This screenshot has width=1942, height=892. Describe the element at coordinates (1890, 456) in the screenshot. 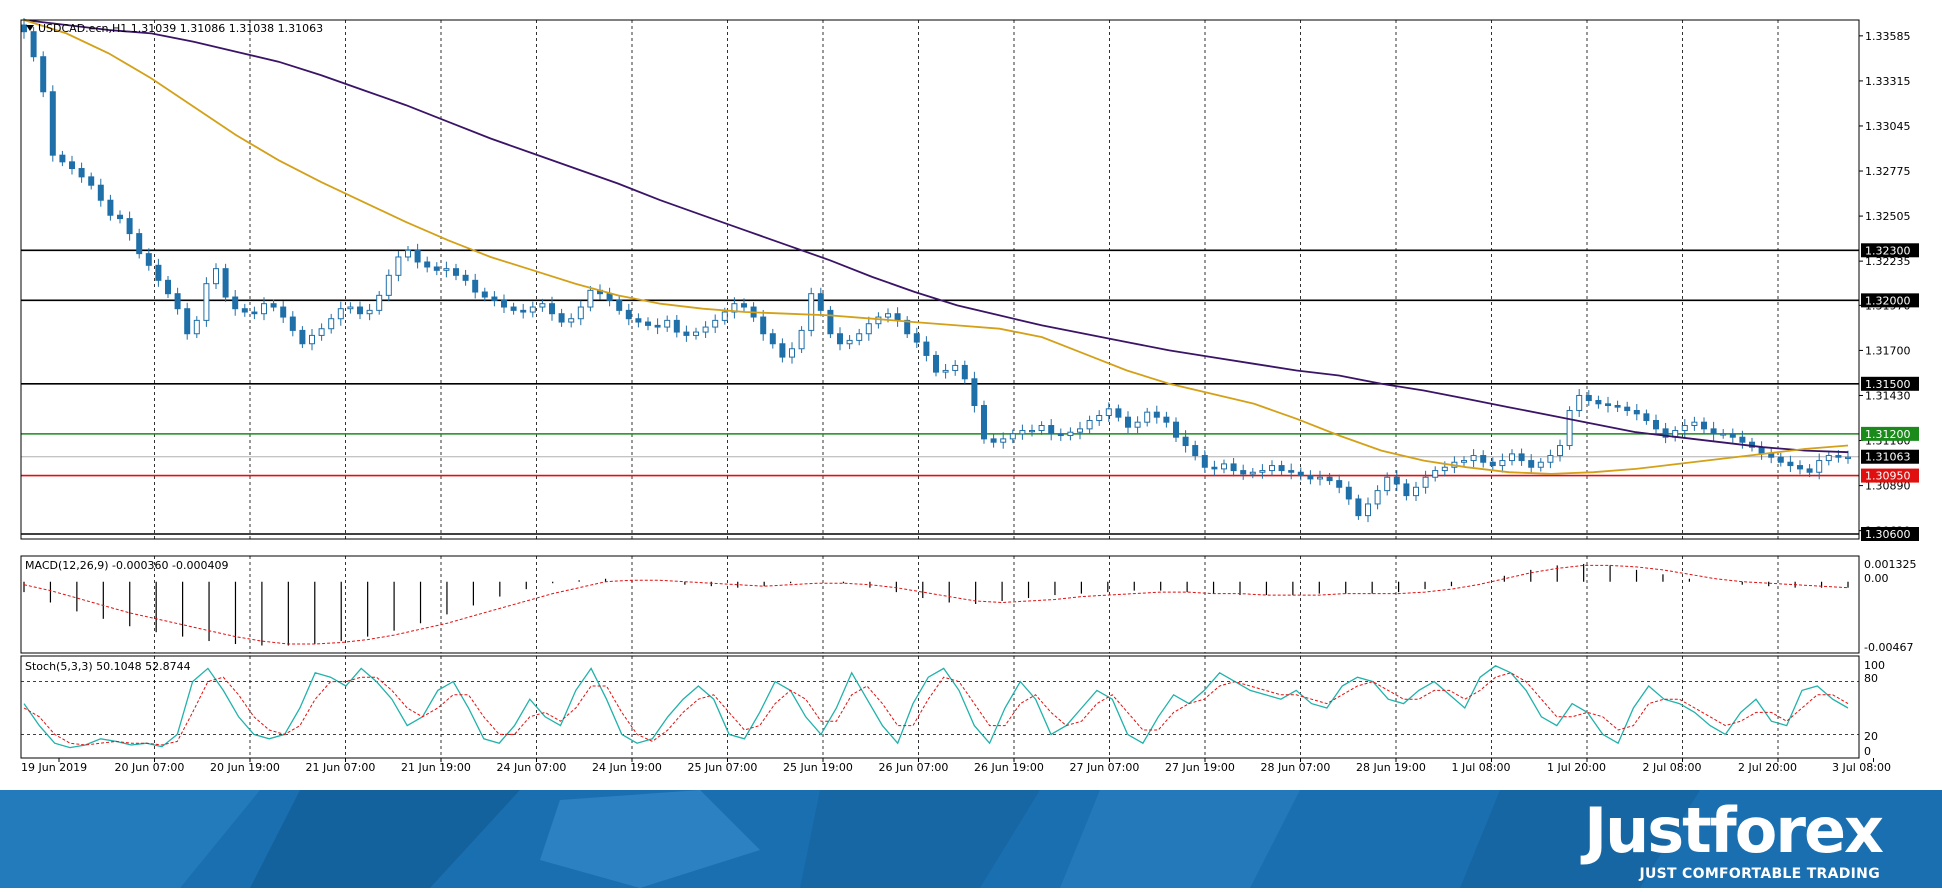

I see `current-price-box` at that location.